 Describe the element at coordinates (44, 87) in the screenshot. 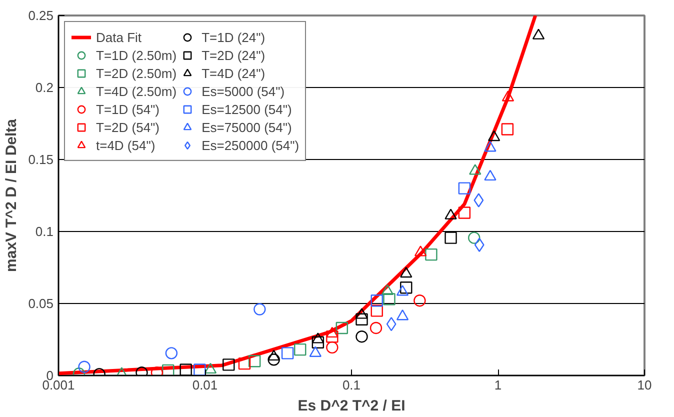

I see `y-tick-label: 0.2` at that location.